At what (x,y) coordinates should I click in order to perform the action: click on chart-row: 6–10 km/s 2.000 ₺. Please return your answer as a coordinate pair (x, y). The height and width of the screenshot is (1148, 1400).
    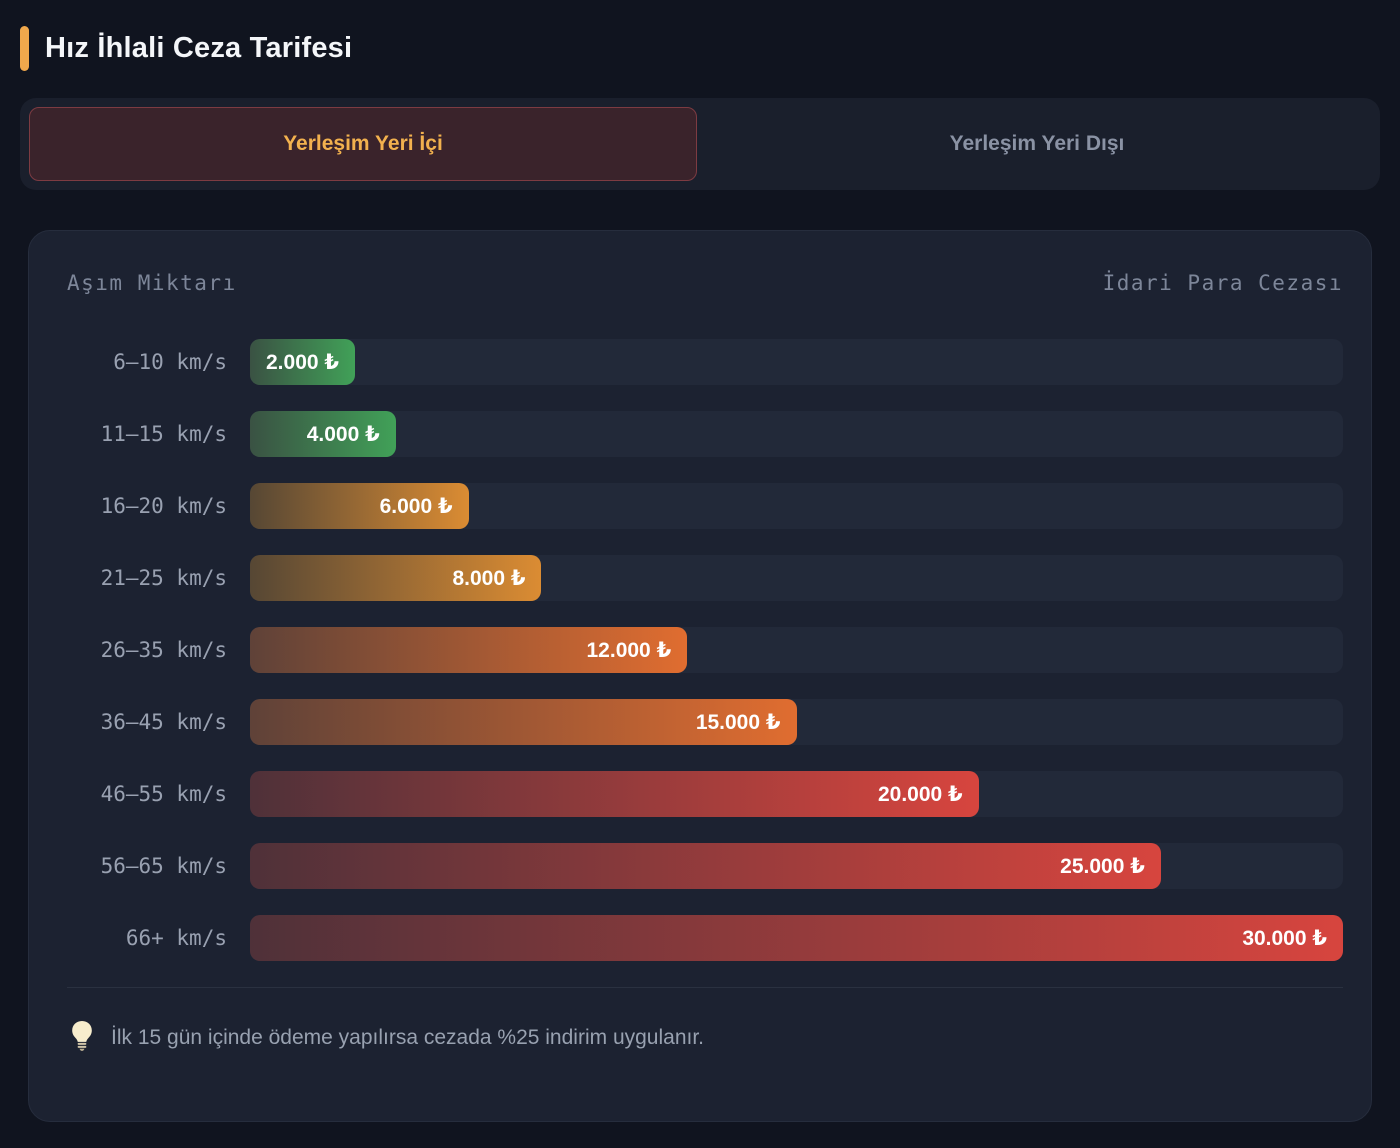
    Looking at the image, I should click on (705, 362).